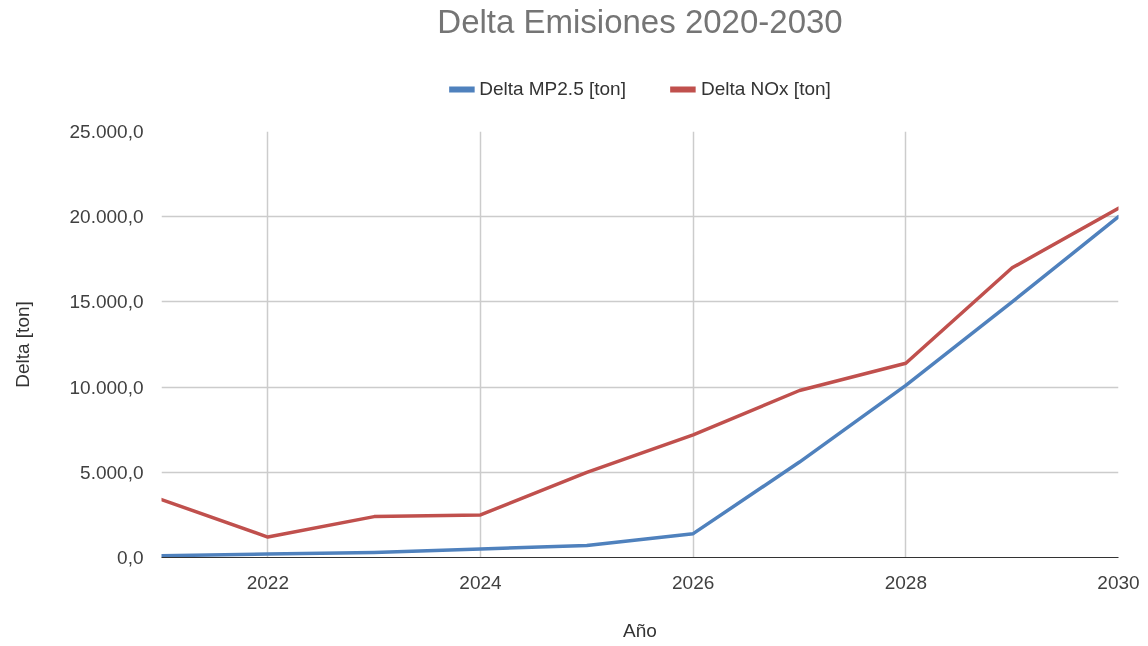 The width and height of the screenshot is (1148, 646). Describe the element at coordinates (765, 89) in the screenshot. I see `legend-label: Delta NOx [ton]` at that location.